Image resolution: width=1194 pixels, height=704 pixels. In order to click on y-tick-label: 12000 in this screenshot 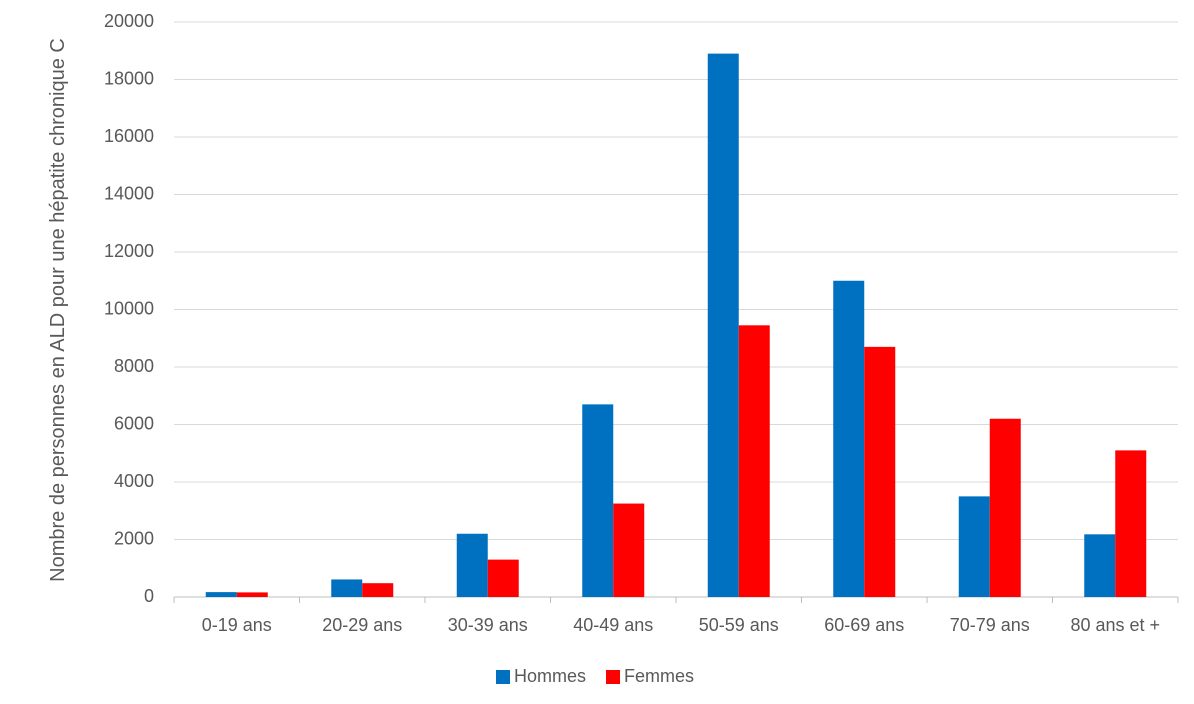, I will do `click(129, 251)`.